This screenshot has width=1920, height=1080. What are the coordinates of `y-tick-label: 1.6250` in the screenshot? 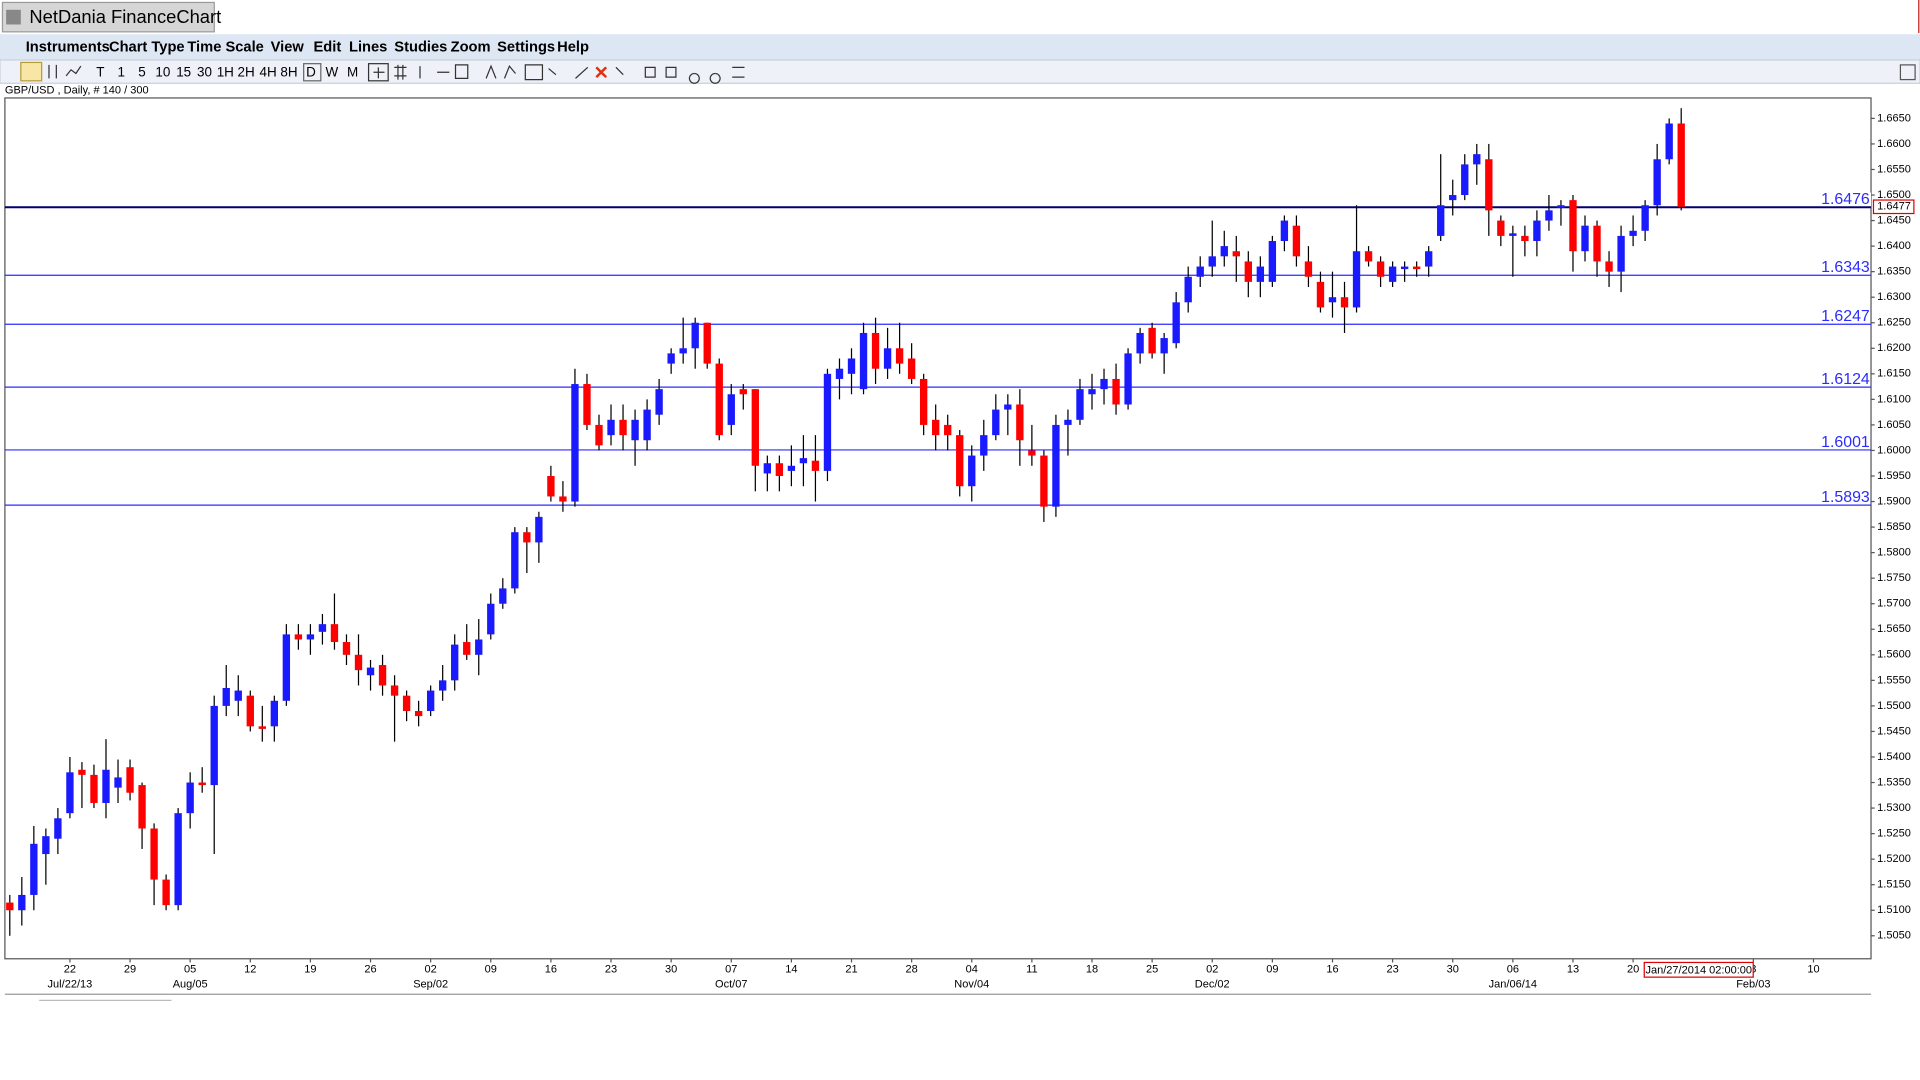 It's located at (1894, 323).